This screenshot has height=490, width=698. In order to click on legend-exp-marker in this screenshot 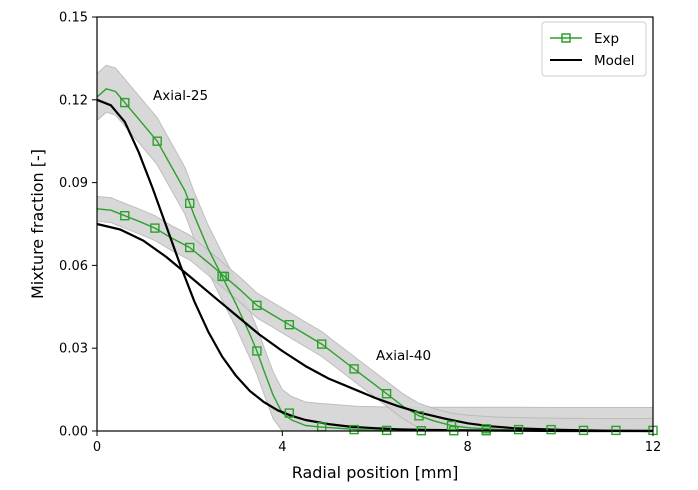, I will do `click(566, 38)`.